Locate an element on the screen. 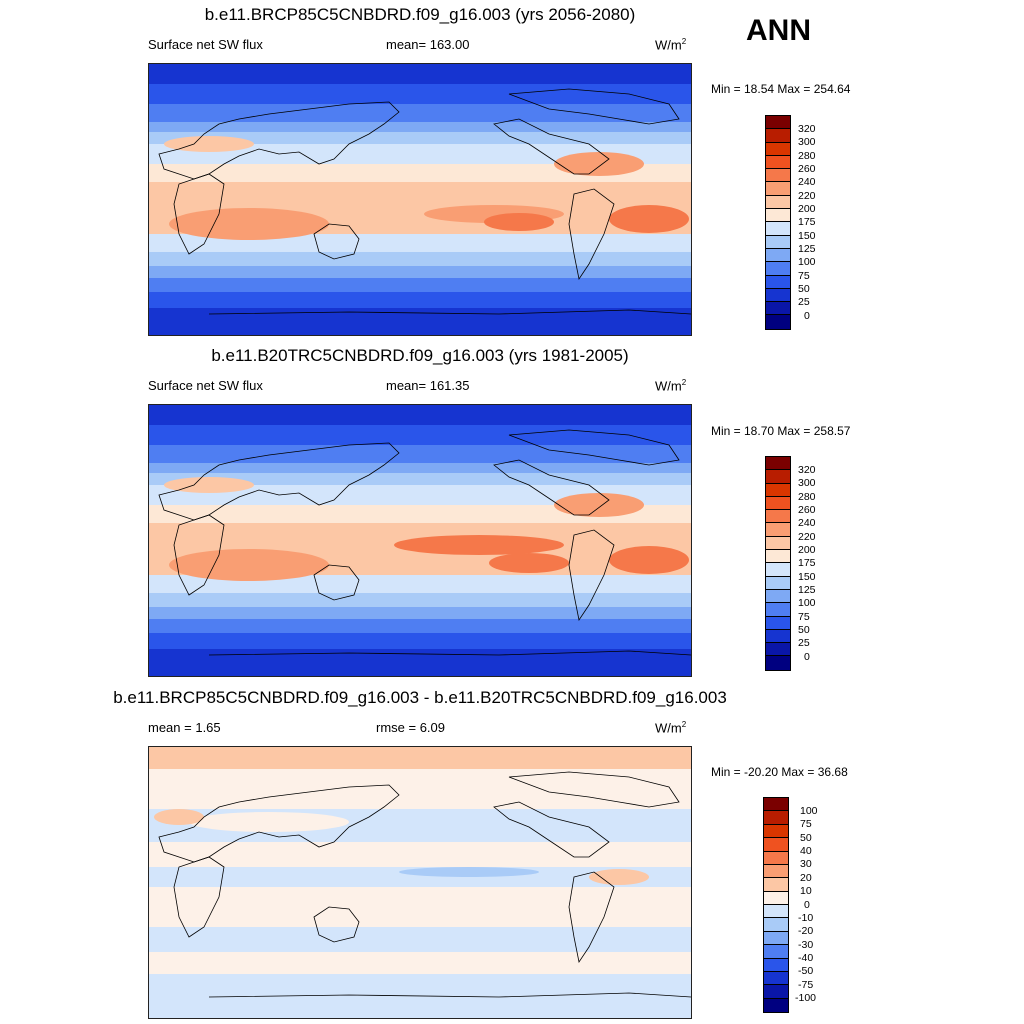 The width and height of the screenshot is (1024, 1024). panel-1-colorbar is located at coordinates (778, 222).